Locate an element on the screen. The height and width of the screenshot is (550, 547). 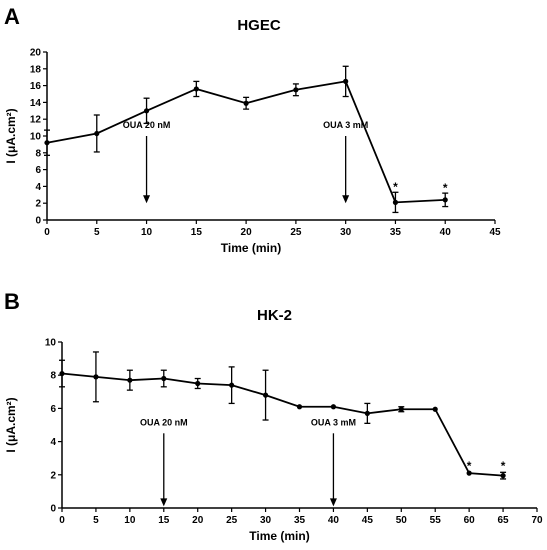
chart-title: HK-2 is located at coordinates (274, 315).